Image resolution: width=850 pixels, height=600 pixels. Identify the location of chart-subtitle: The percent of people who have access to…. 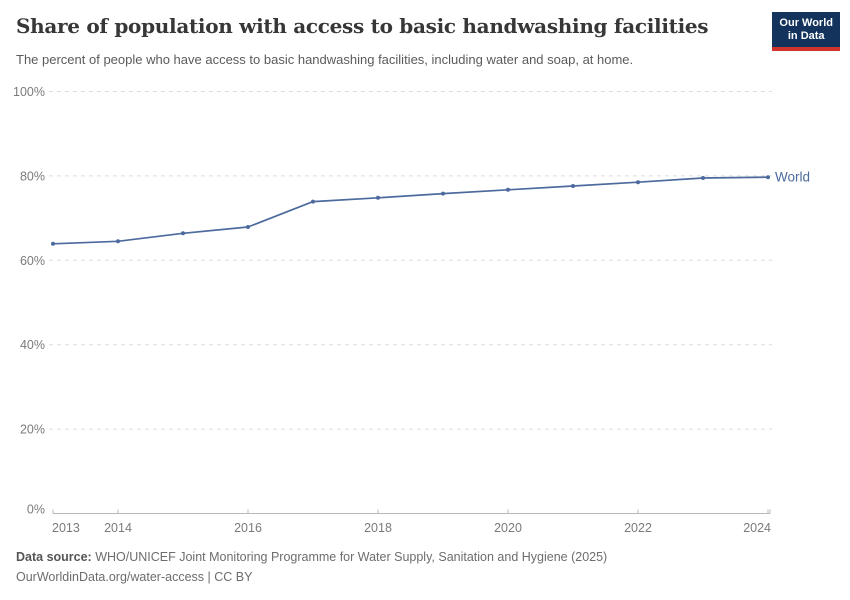
(325, 59).